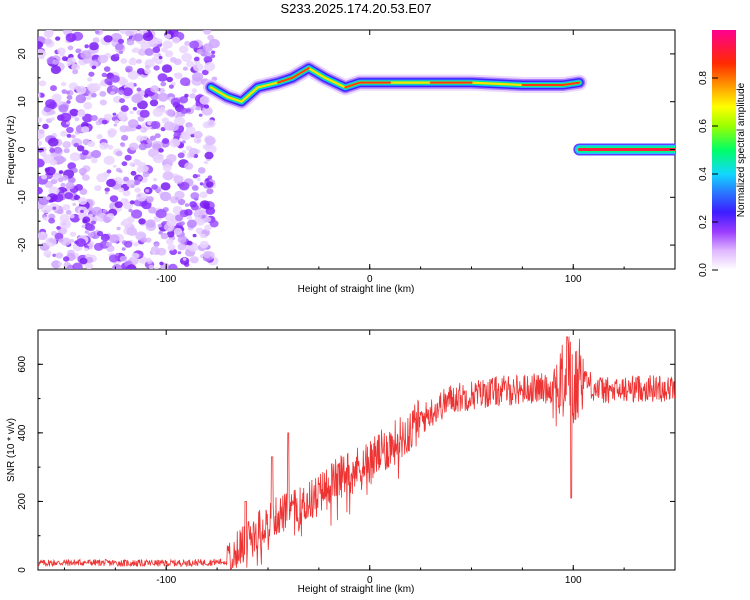  What do you see at coordinates (703, 126) in the screenshot?
I see `colorbar-tick-label: 0.6` at bounding box center [703, 126].